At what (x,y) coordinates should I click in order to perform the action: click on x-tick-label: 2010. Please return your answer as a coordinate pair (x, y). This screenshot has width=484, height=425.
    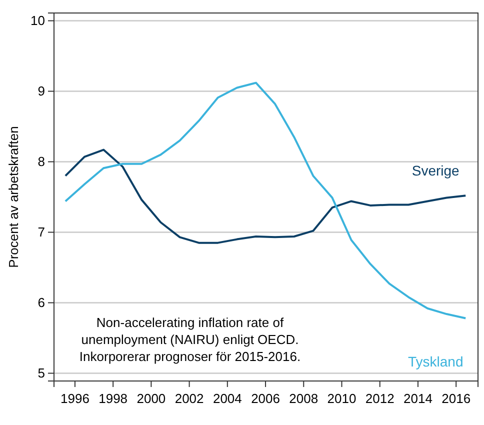
    Looking at the image, I should click on (341, 398).